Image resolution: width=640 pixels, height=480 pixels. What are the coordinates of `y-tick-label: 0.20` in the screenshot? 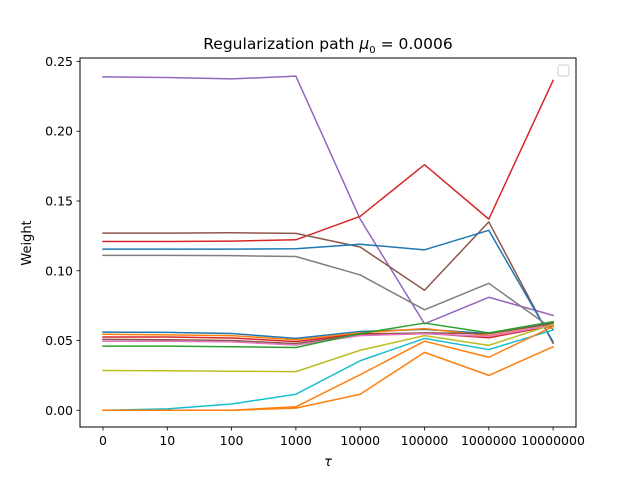 It's located at (59, 131).